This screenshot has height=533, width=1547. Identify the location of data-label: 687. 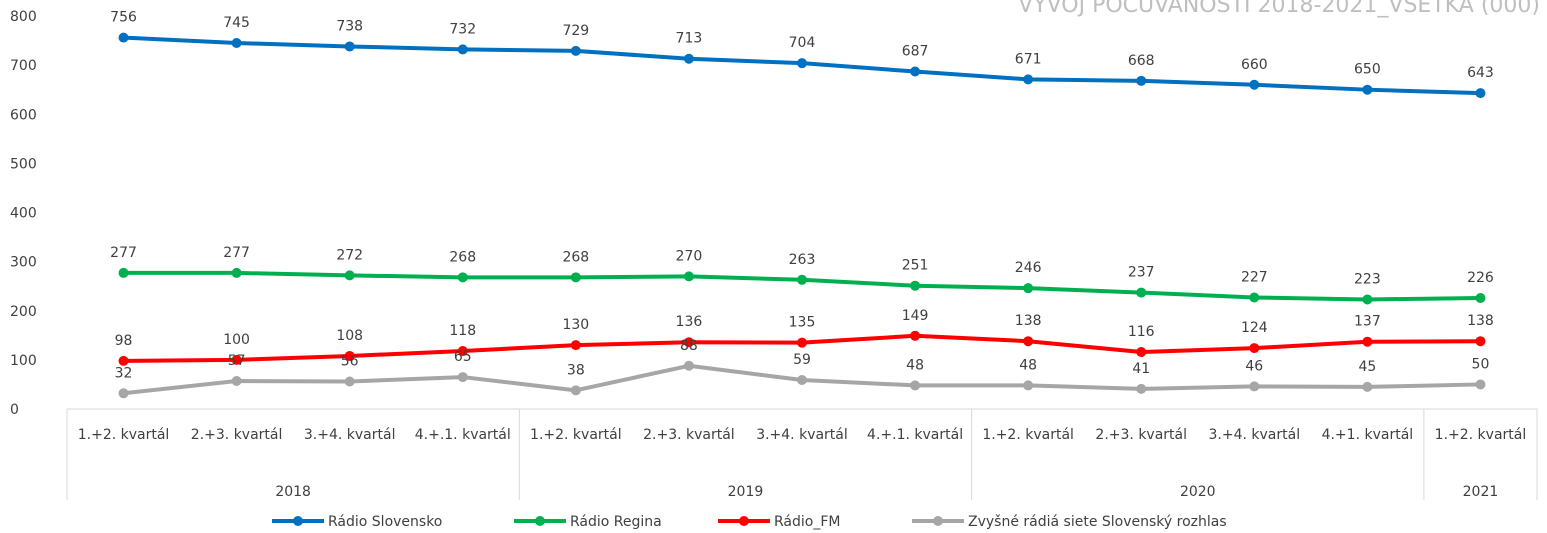
(915, 52).